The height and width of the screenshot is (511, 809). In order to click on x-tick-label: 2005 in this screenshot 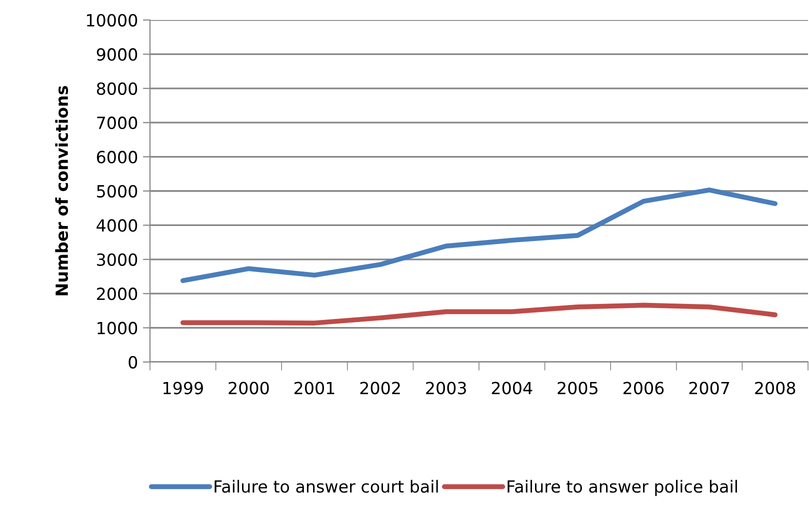, I will do `click(578, 388)`.